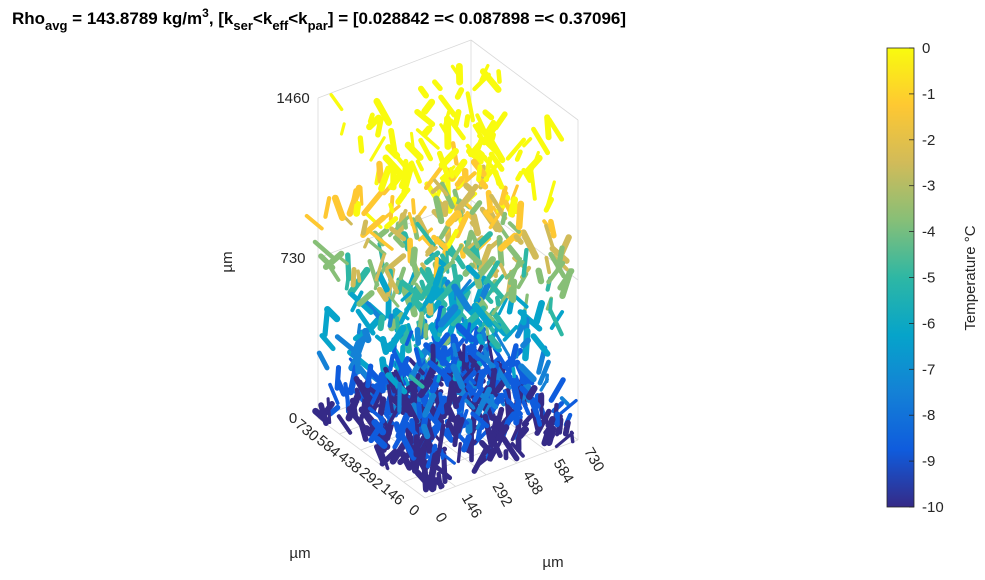  What do you see at coordinates (928, 94) in the screenshot?
I see `colorbar-tick-label: -1` at bounding box center [928, 94].